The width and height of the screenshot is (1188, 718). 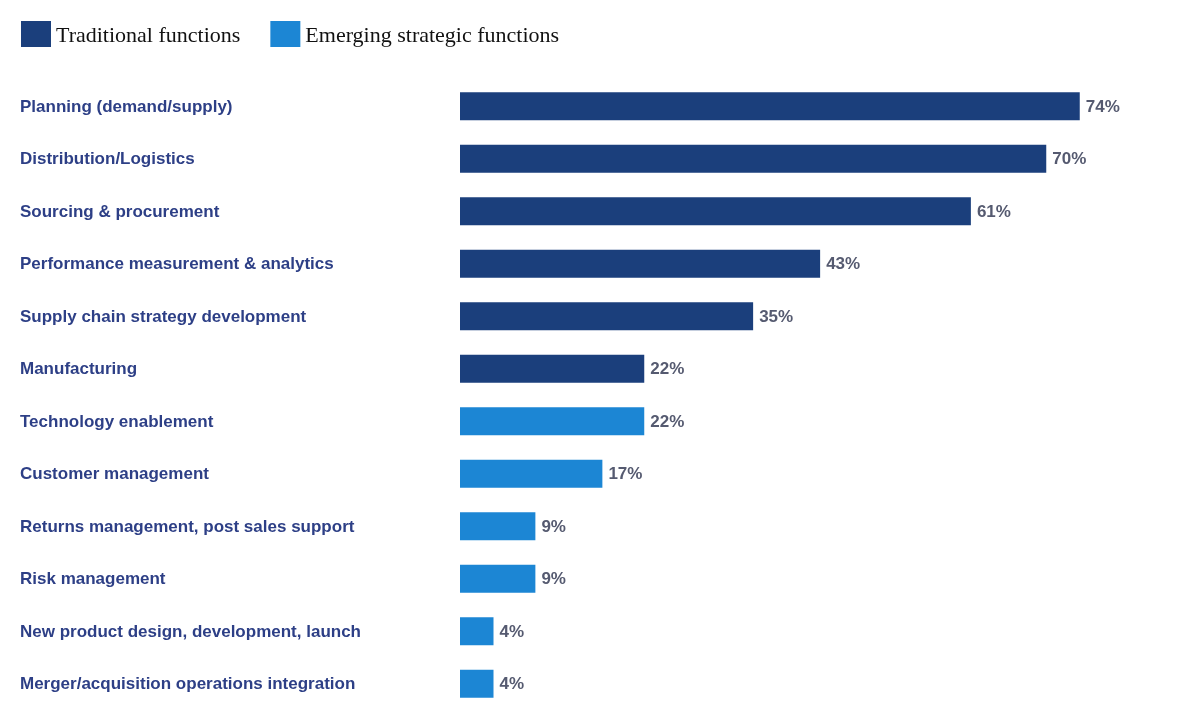 I want to click on data-label: 17%, so click(x=625, y=474).